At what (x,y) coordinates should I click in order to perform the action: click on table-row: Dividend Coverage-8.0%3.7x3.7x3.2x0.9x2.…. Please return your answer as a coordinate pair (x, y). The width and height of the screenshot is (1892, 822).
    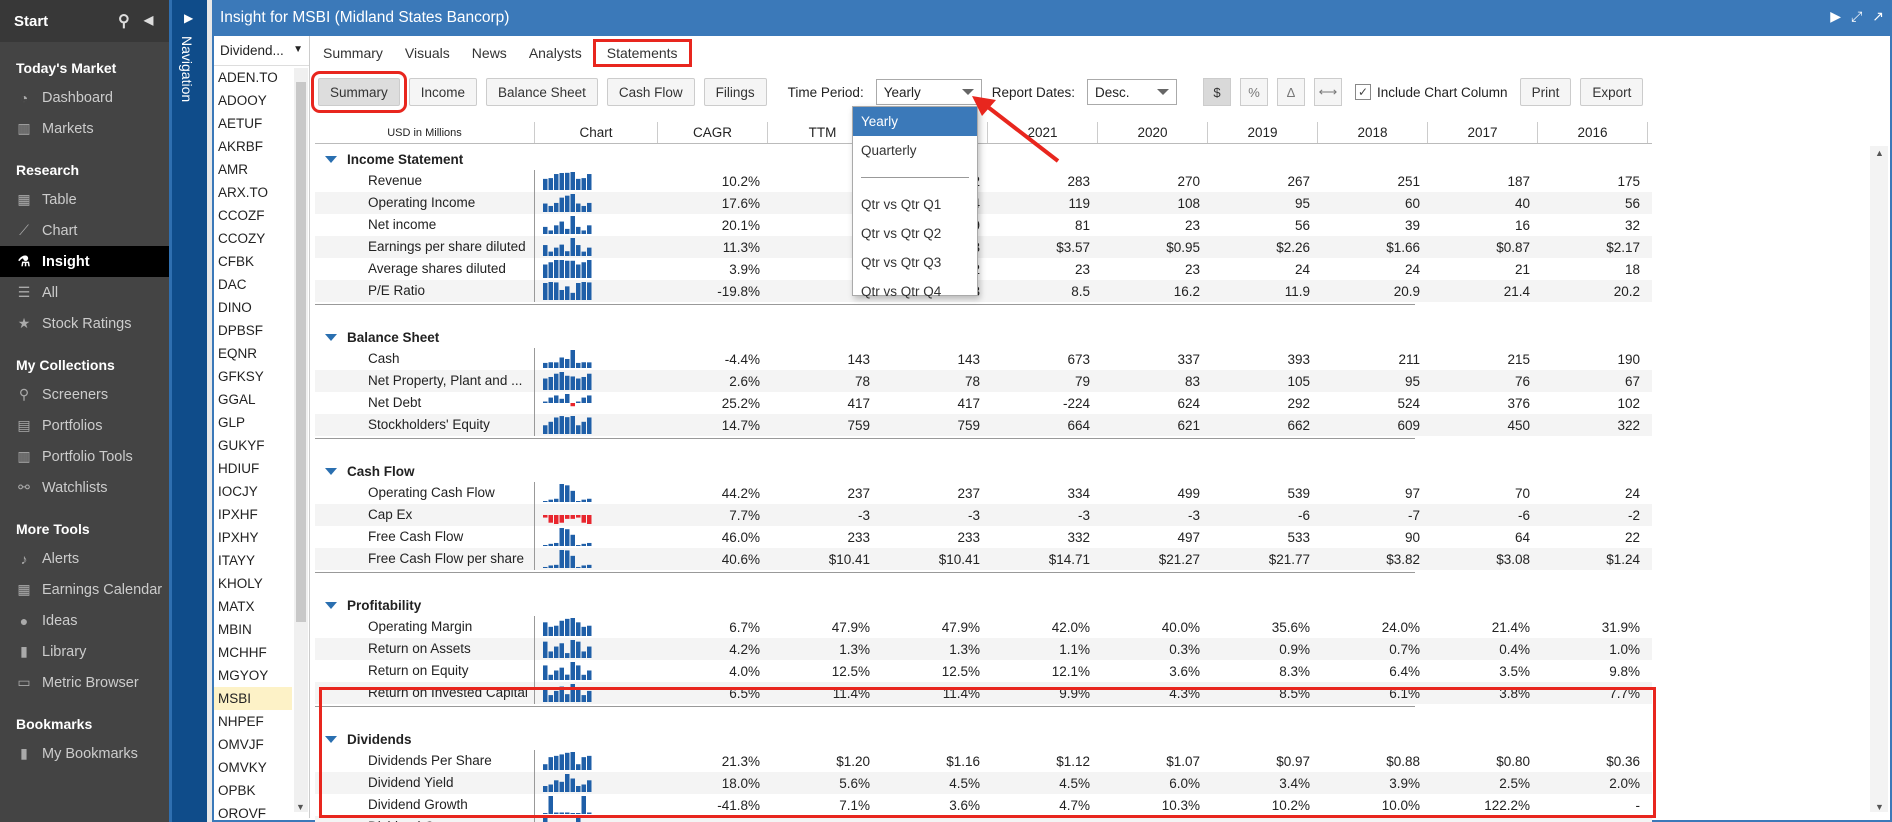
    Looking at the image, I should click on (983, 819).